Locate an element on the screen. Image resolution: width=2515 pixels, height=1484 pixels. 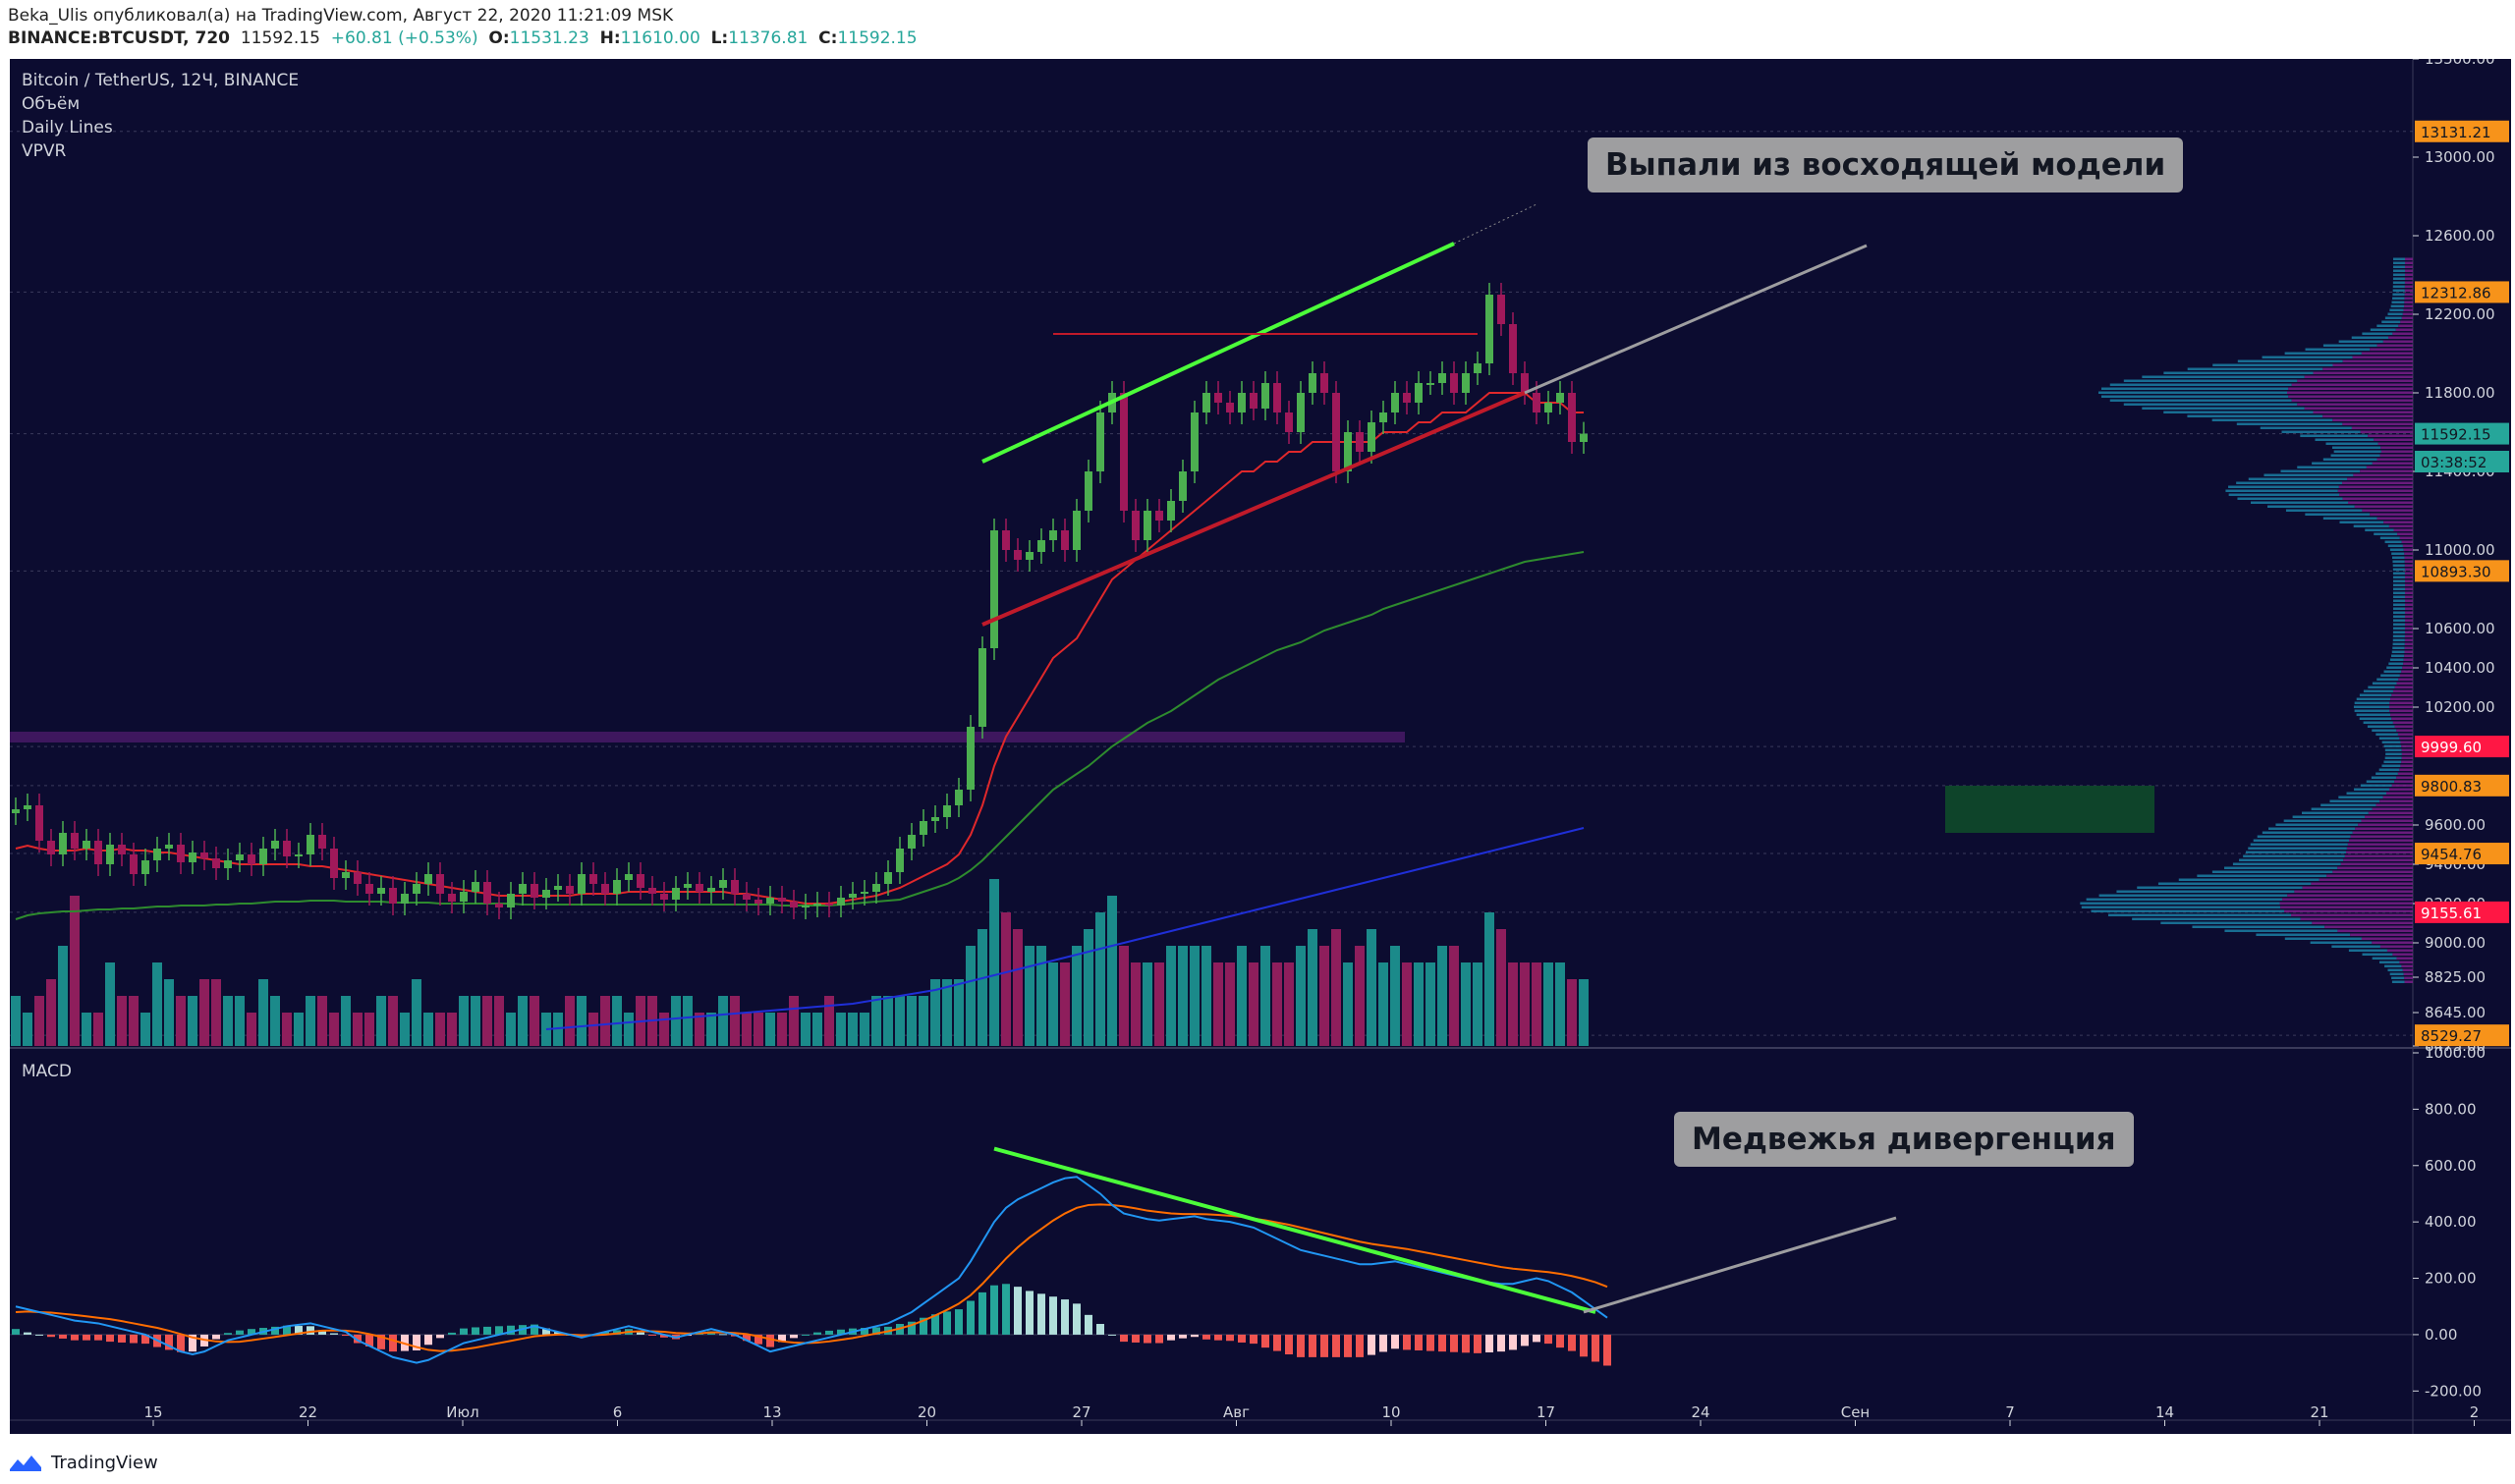
macd-tick-label: 200.00 is located at coordinates (2451, 1279).